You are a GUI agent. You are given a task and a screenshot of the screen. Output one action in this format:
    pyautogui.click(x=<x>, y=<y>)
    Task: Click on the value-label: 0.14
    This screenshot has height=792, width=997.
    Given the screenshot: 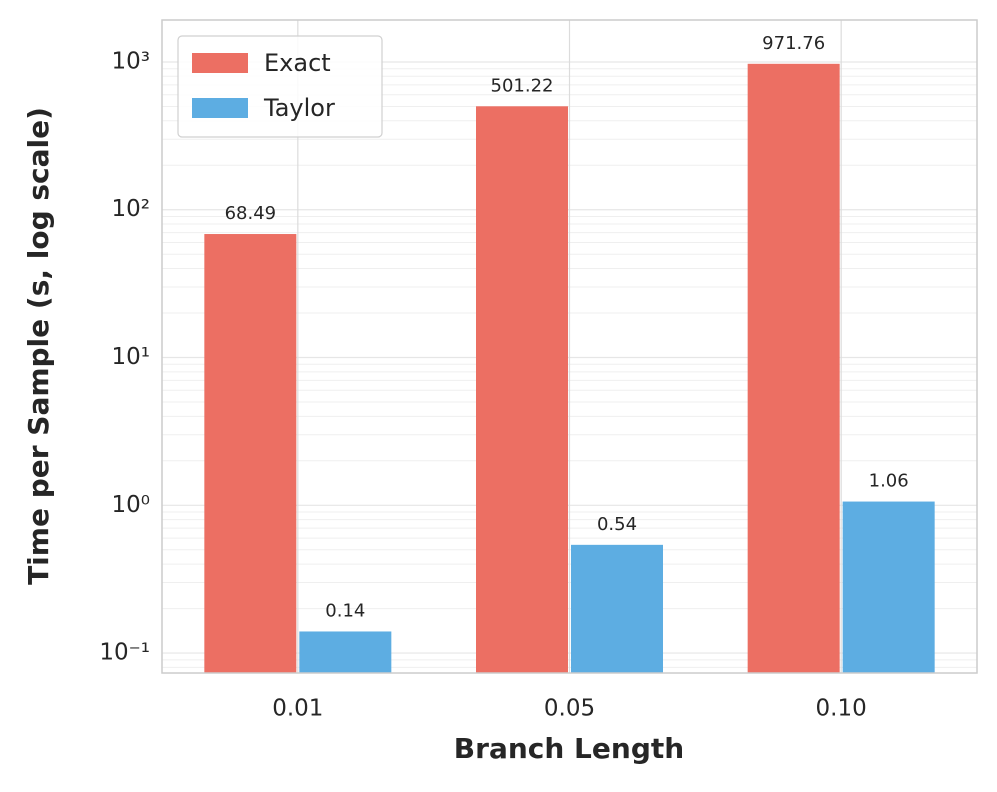 What is the action you would take?
    pyautogui.click(x=345, y=610)
    